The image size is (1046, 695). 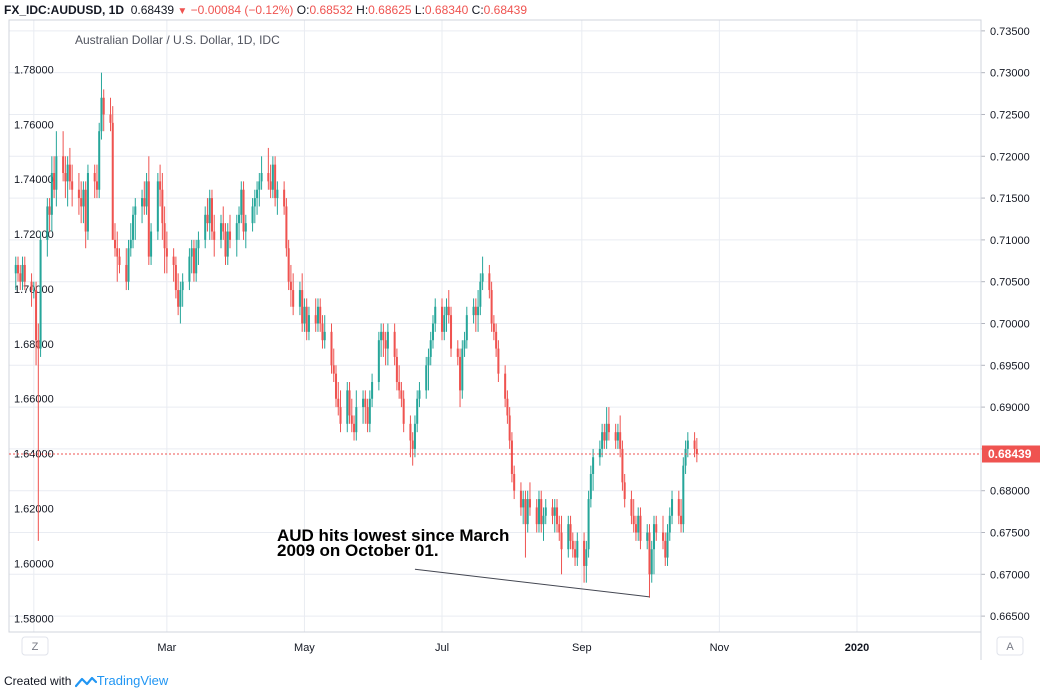 What do you see at coordinates (1010, 283) in the screenshot?
I see `right-tick-label: 0.70500` at bounding box center [1010, 283].